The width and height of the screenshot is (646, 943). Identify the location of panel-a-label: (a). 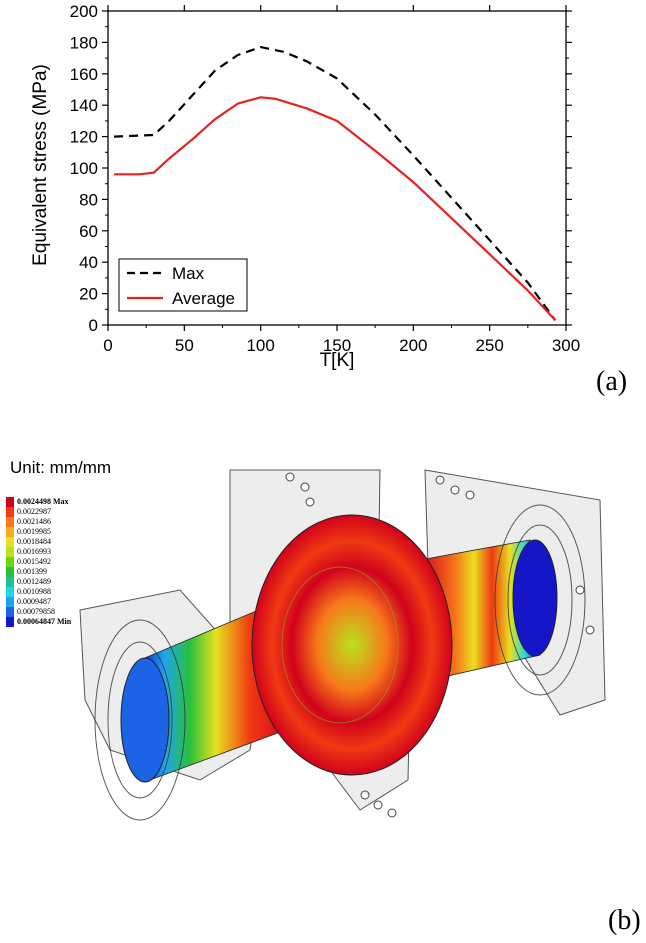
(612, 381).